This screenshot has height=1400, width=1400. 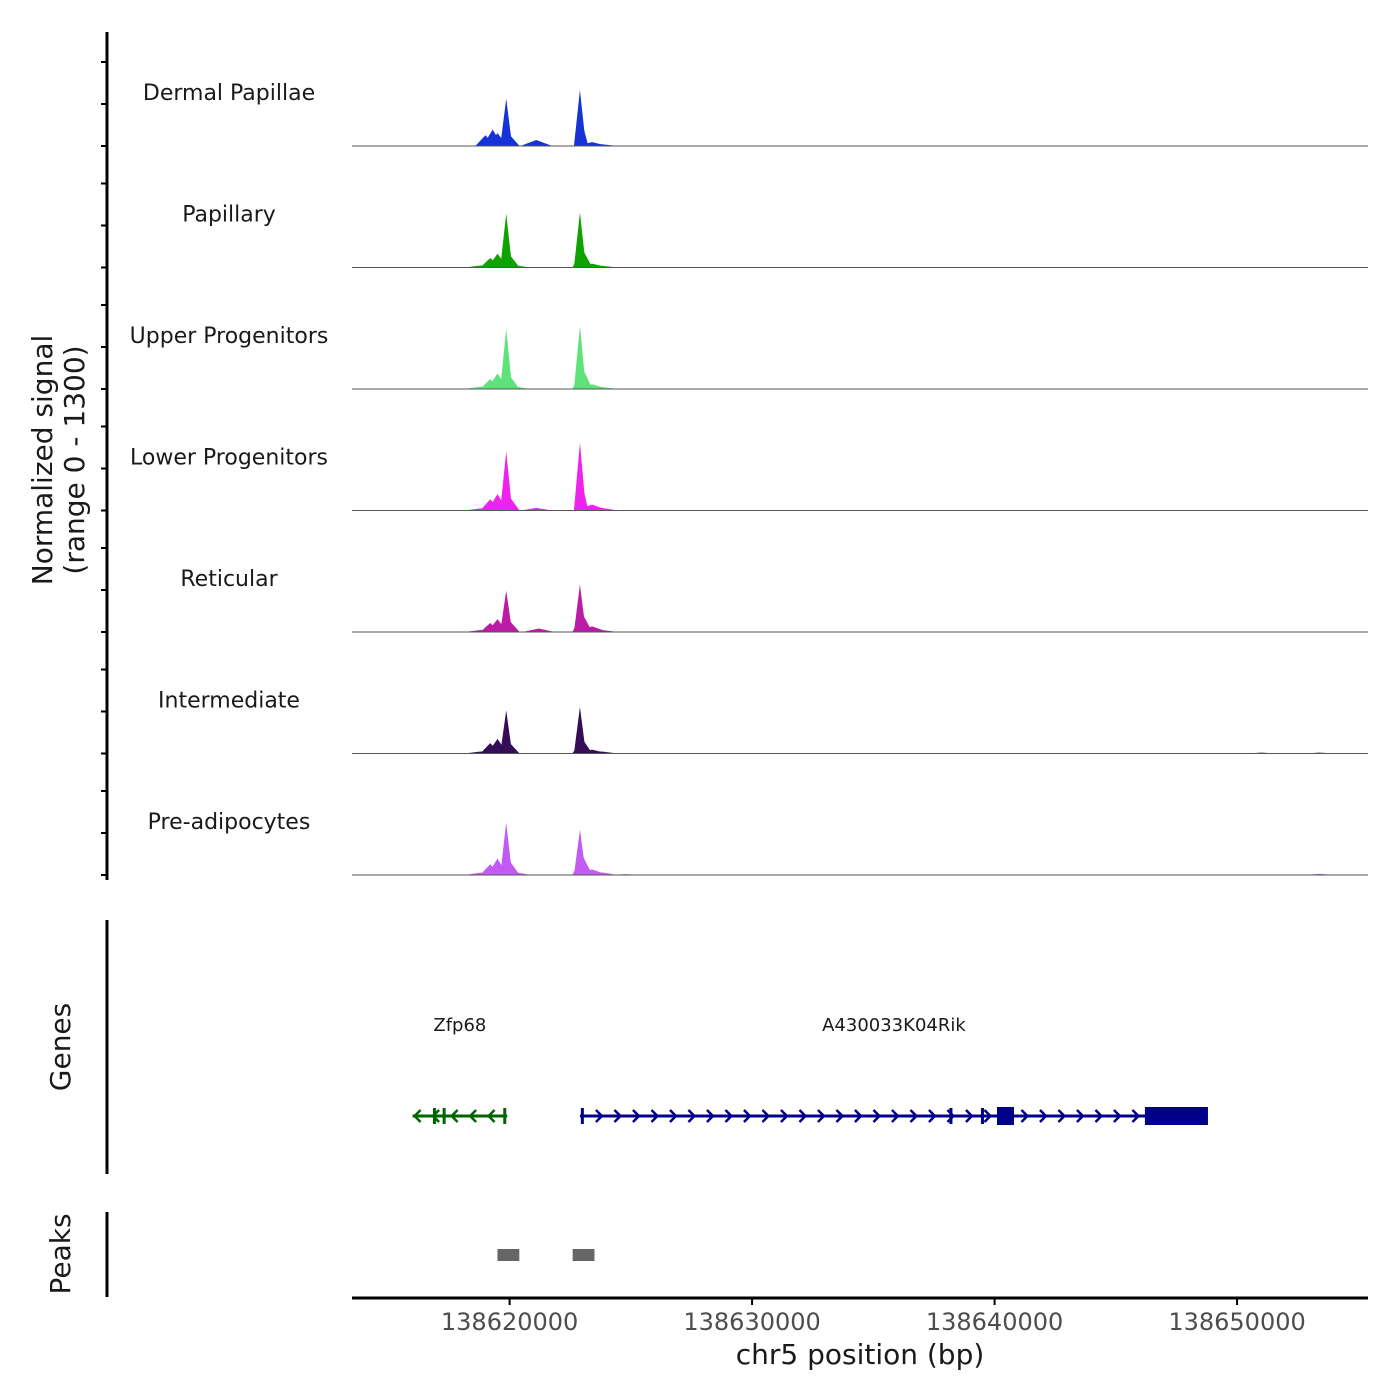 I want to click on signal-track: Lower Progenitors, so click(x=749, y=476).